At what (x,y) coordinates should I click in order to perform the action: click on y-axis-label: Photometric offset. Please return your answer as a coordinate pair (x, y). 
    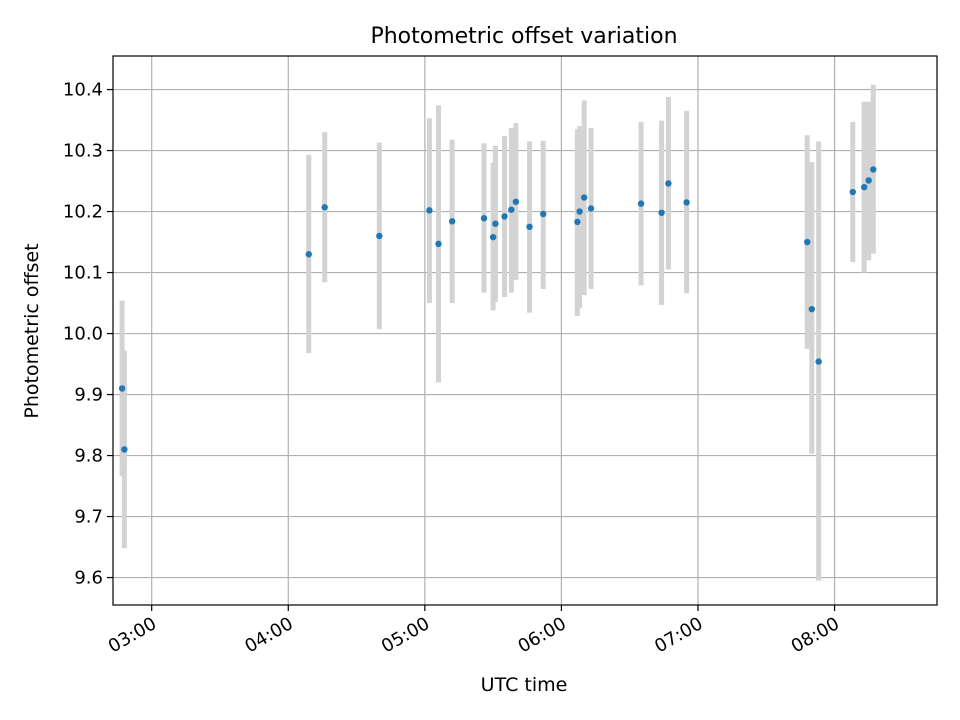
    Looking at the image, I should click on (32, 330).